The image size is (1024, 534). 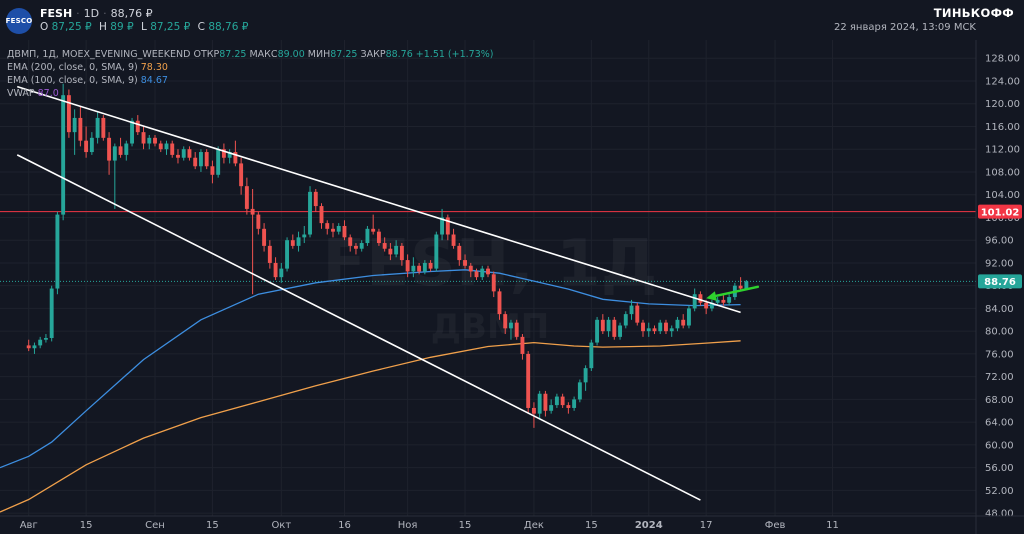 I want to click on symbol-name: FESH, so click(x=56, y=13).